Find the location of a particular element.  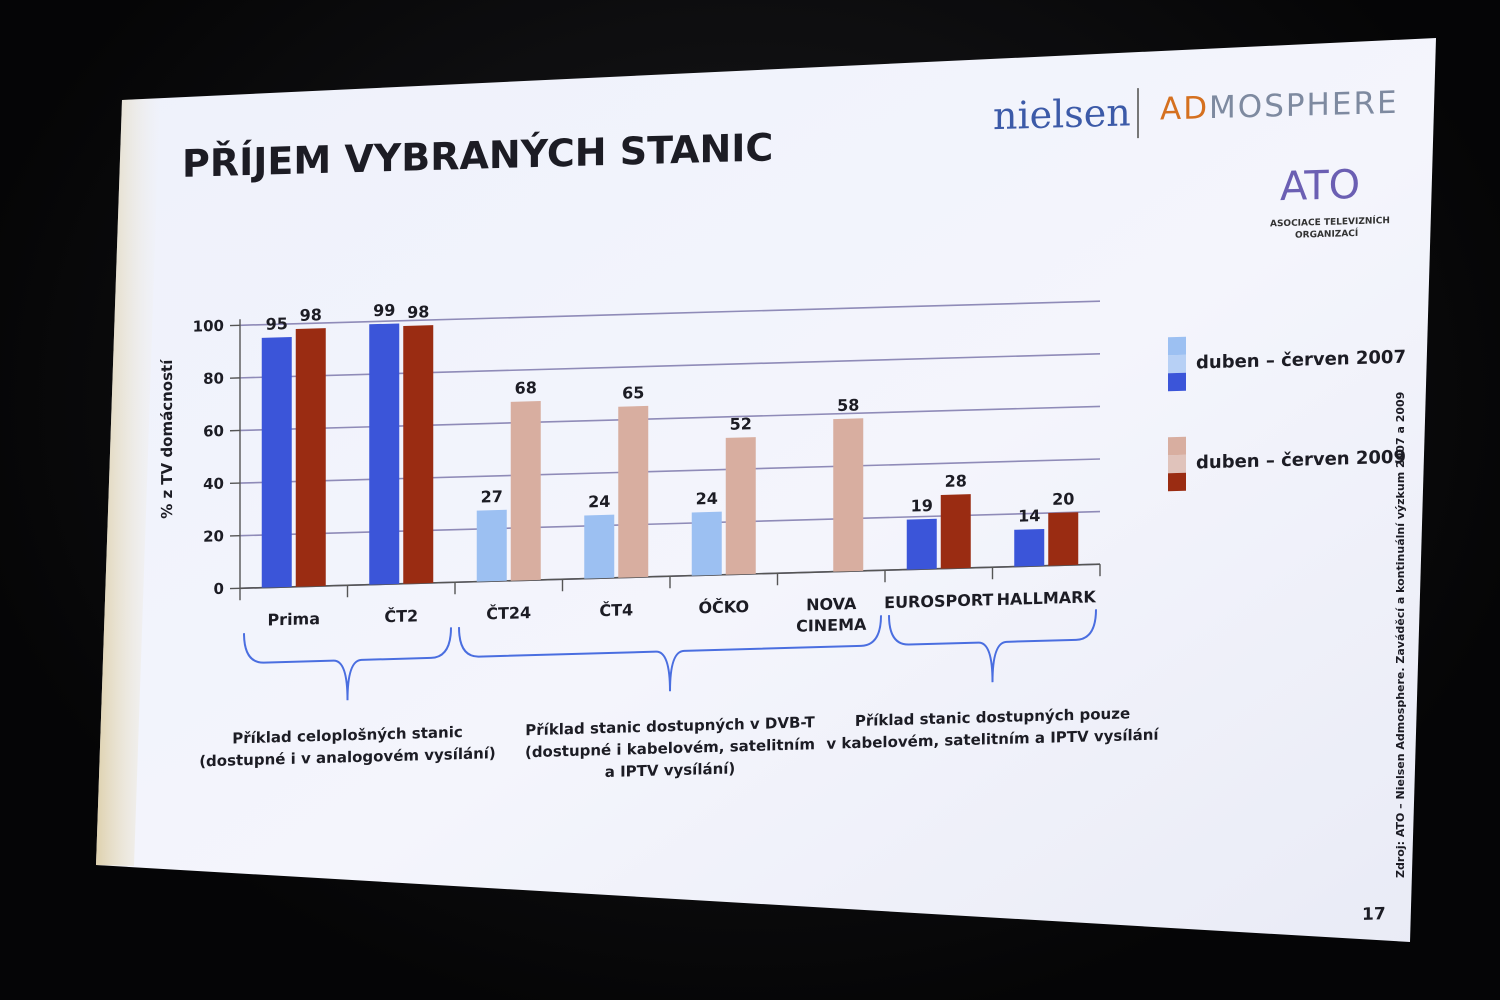

ato-logo: ATO is located at coordinates (1320, 186).